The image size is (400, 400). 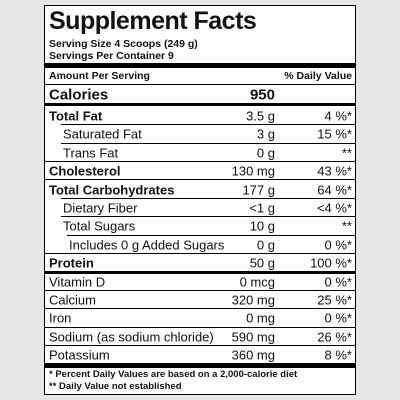 I want to click on nutrient-amount: 0 mg, so click(x=260, y=318).